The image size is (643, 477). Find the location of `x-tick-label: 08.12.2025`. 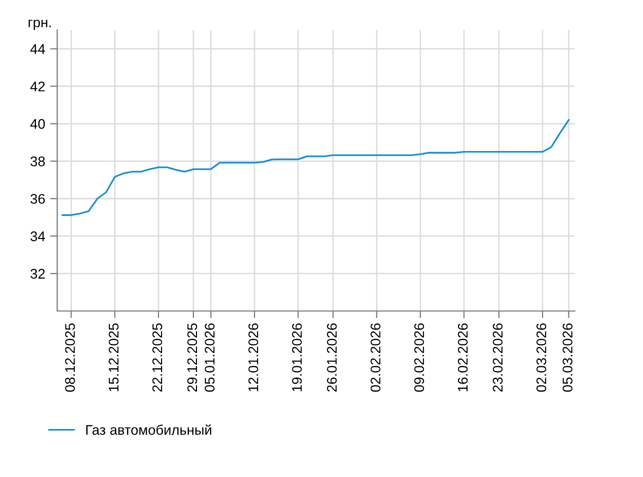

x-tick-label: 08.12.2025 is located at coordinates (70, 357).